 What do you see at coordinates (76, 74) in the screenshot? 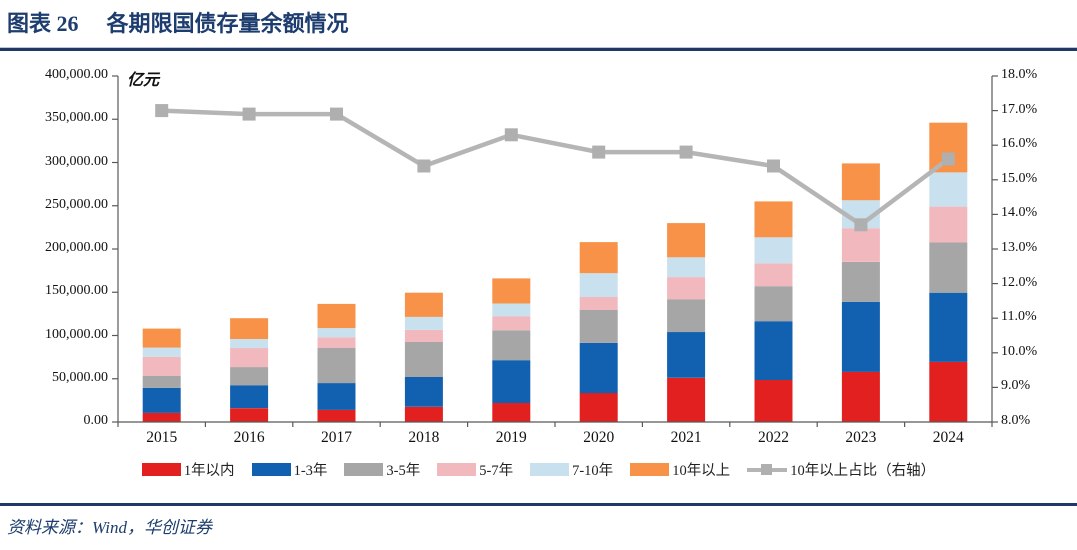
I see `y-axis-label-left: 400,000.00` at bounding box center [76, 74].